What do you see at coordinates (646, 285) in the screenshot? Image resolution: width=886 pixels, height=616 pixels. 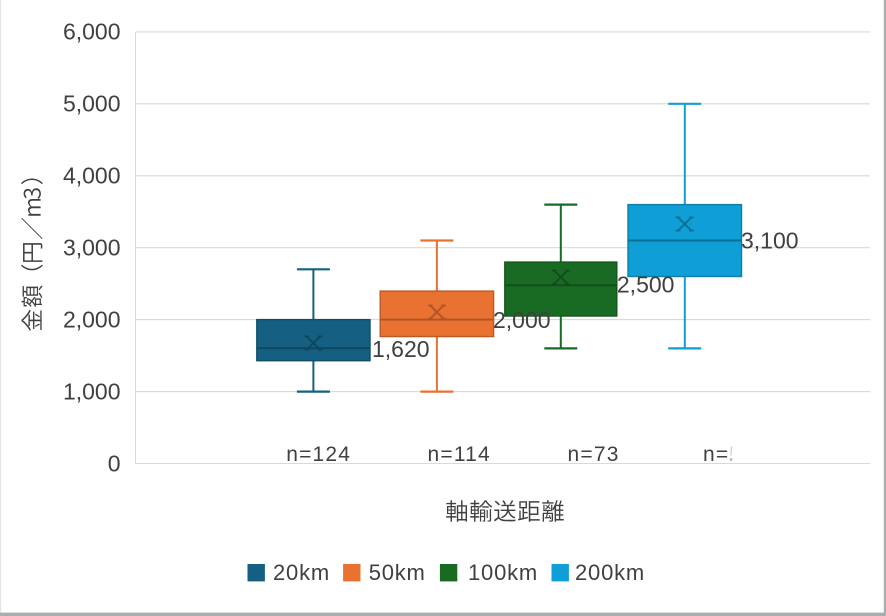 I see `svg-text: 2,500` at bounding box center [646, 285].